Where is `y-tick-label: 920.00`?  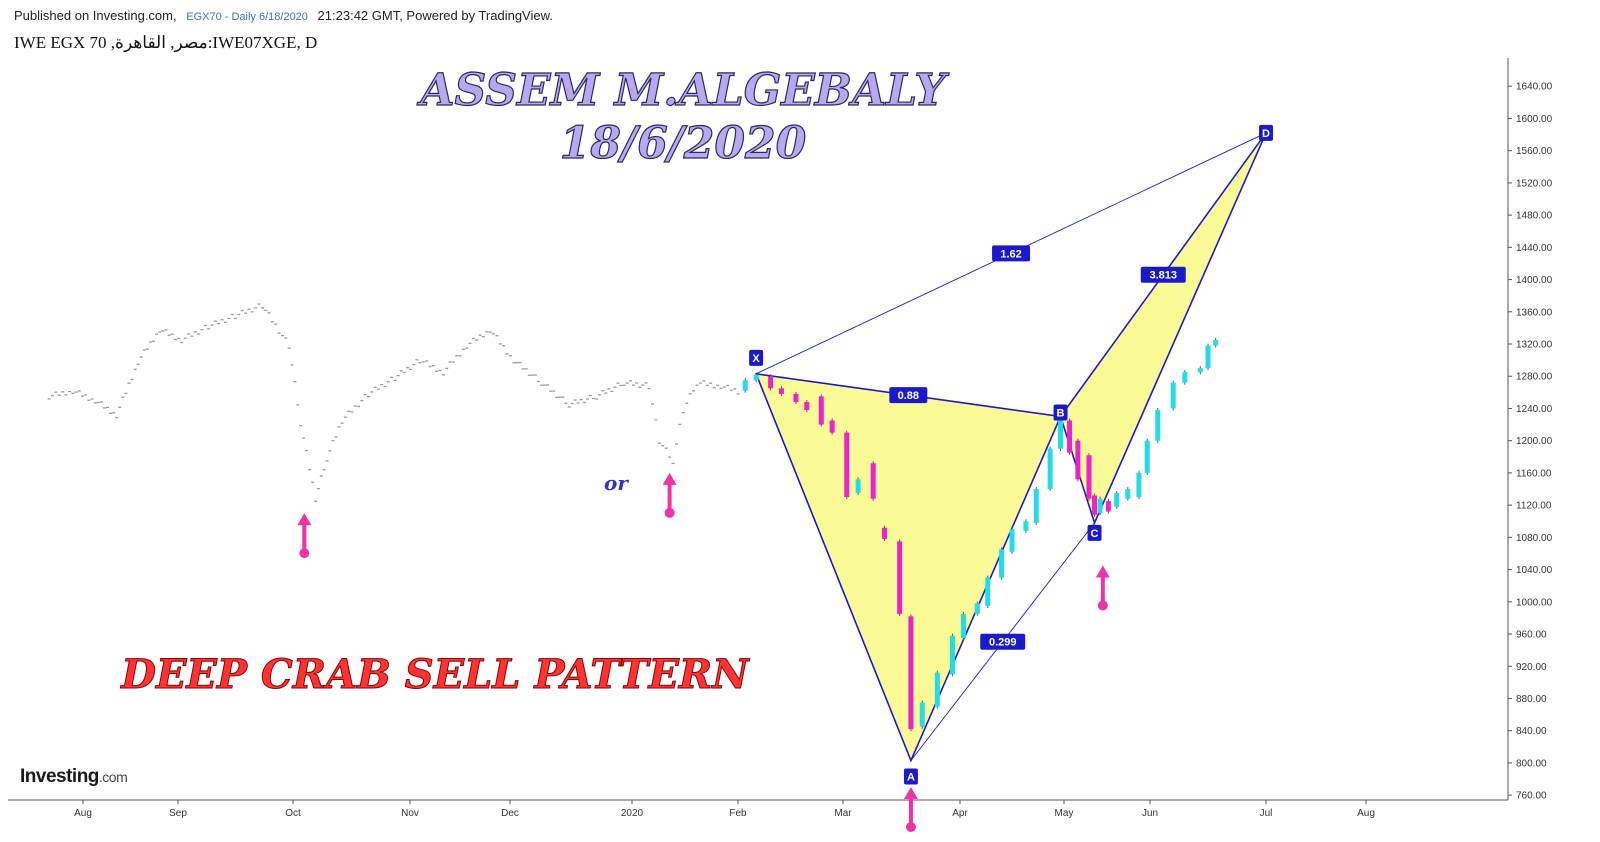 y-tick-label: 920.00 is located at coordinates (1531, 667).